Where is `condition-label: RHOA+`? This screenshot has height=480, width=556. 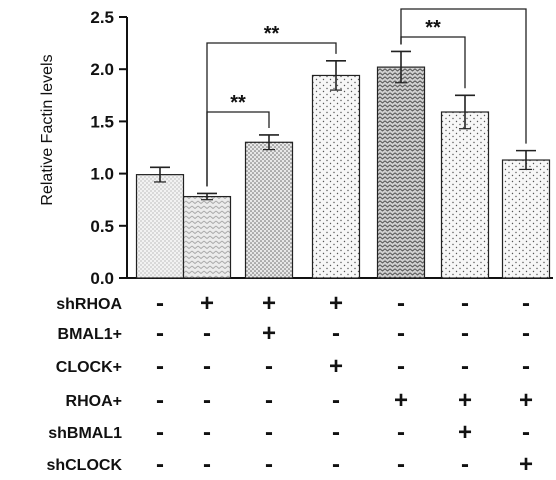 condition-label: RHOA+ is located at coordinates (94, 401).